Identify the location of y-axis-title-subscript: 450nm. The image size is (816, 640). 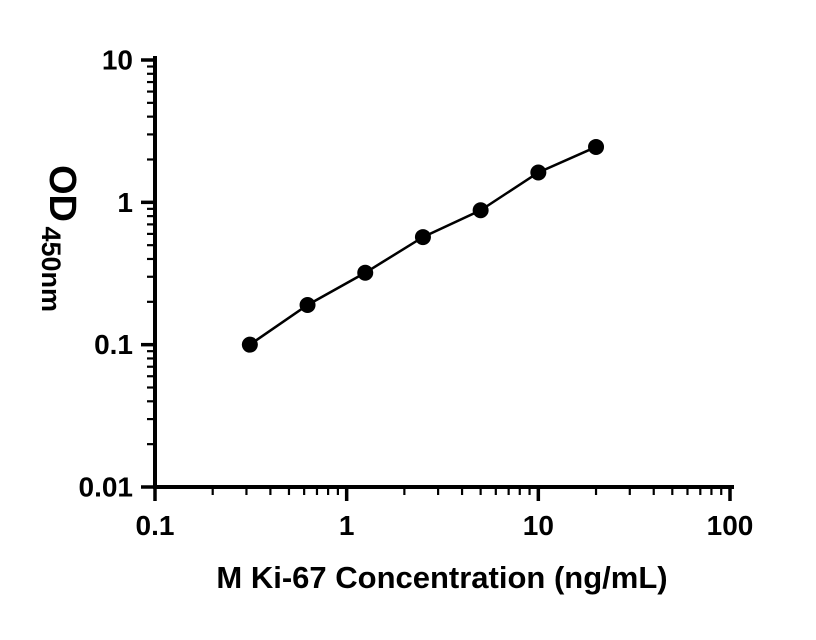
(51, 269).